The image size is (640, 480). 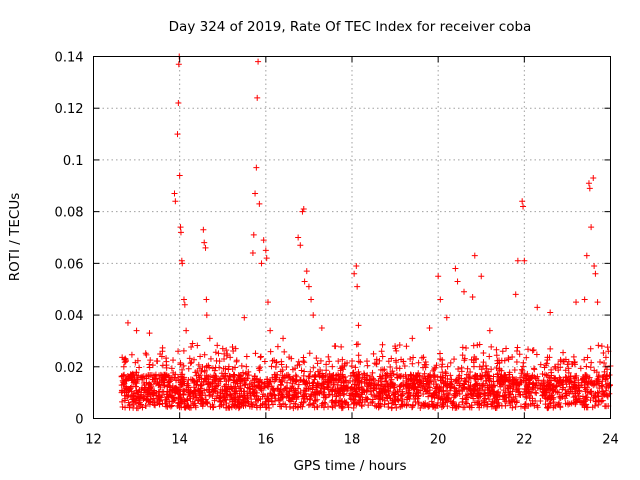 I want to click on x-tick-label: 12, so click(x=93, y=440).